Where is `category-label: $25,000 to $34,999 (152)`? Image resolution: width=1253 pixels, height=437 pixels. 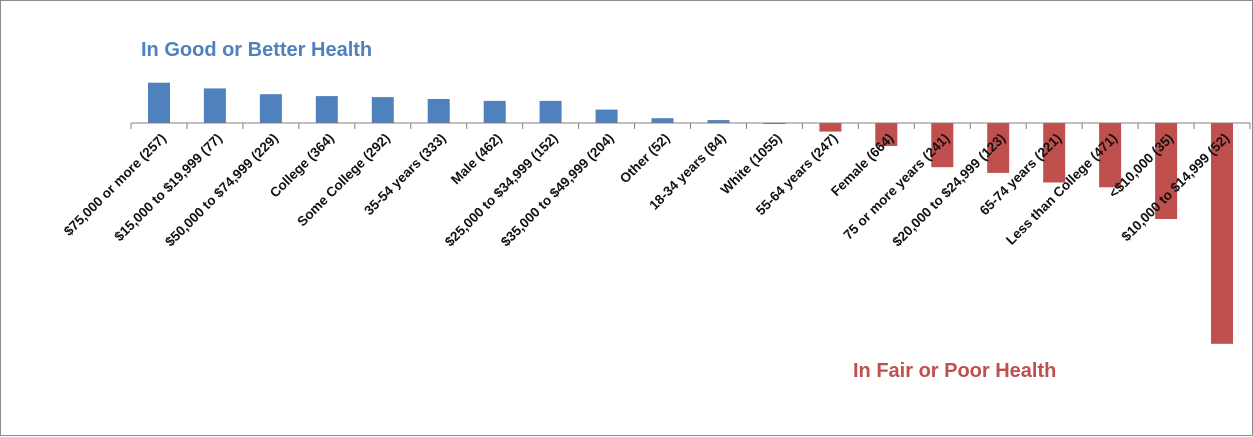 category-label: $25,000 to $34,999 (152) is located at coordinates (501, 190).